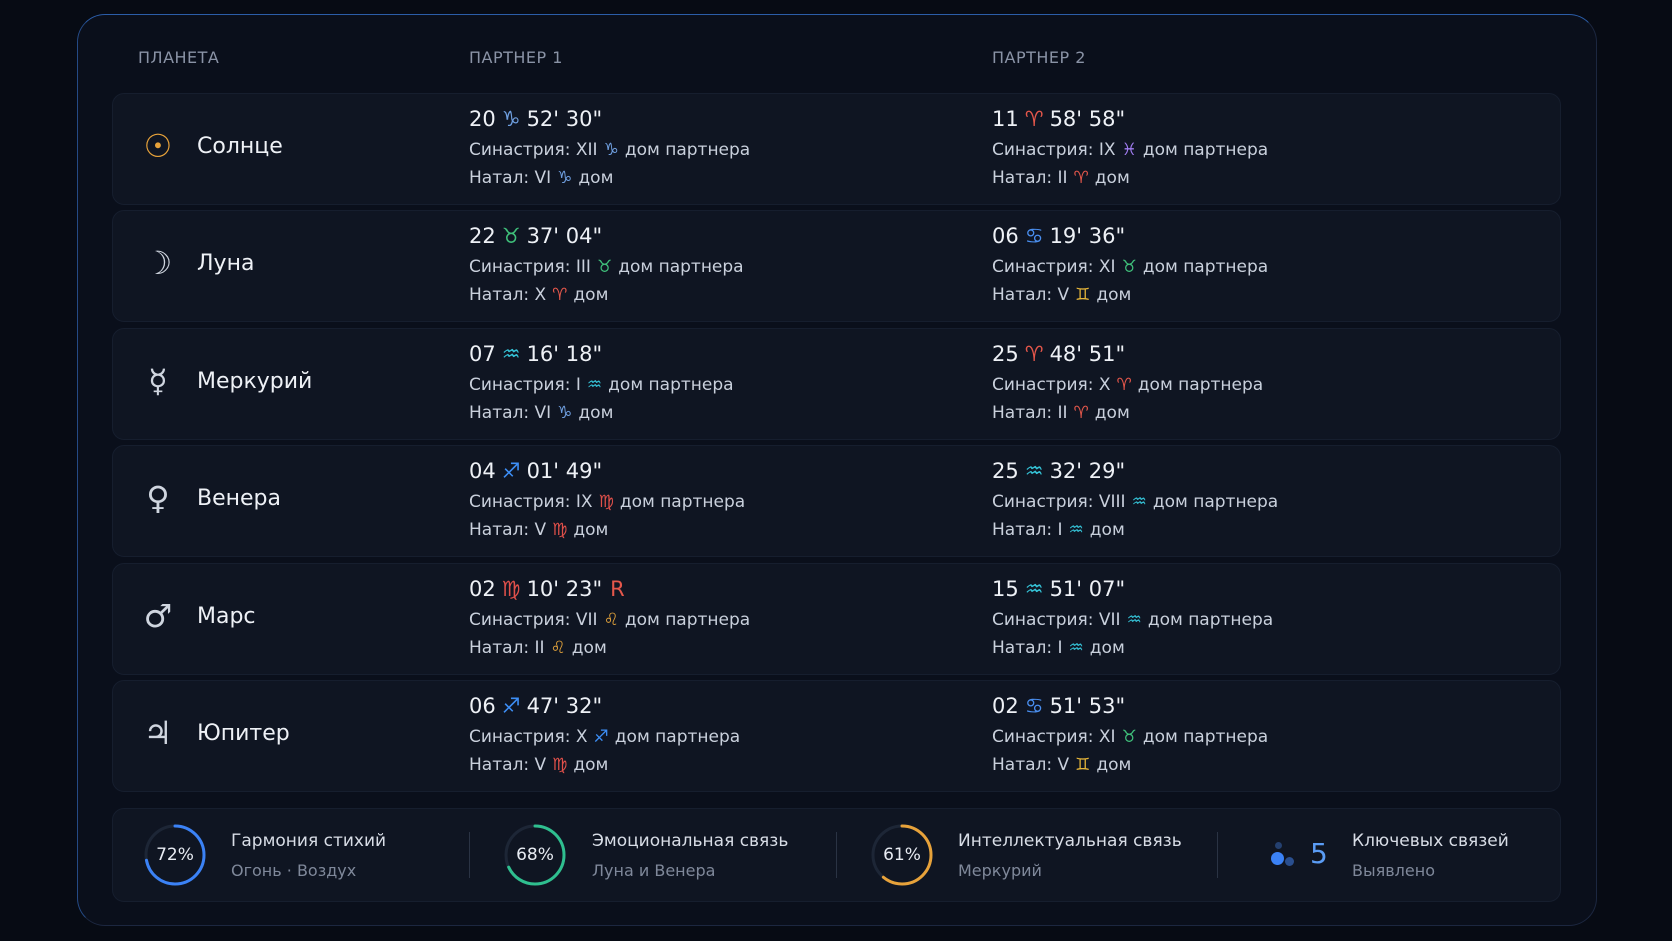 This screenshot has width=1672, height=941. I want to click on natal: Натал: V ♊ дом, so click(1061, 765).